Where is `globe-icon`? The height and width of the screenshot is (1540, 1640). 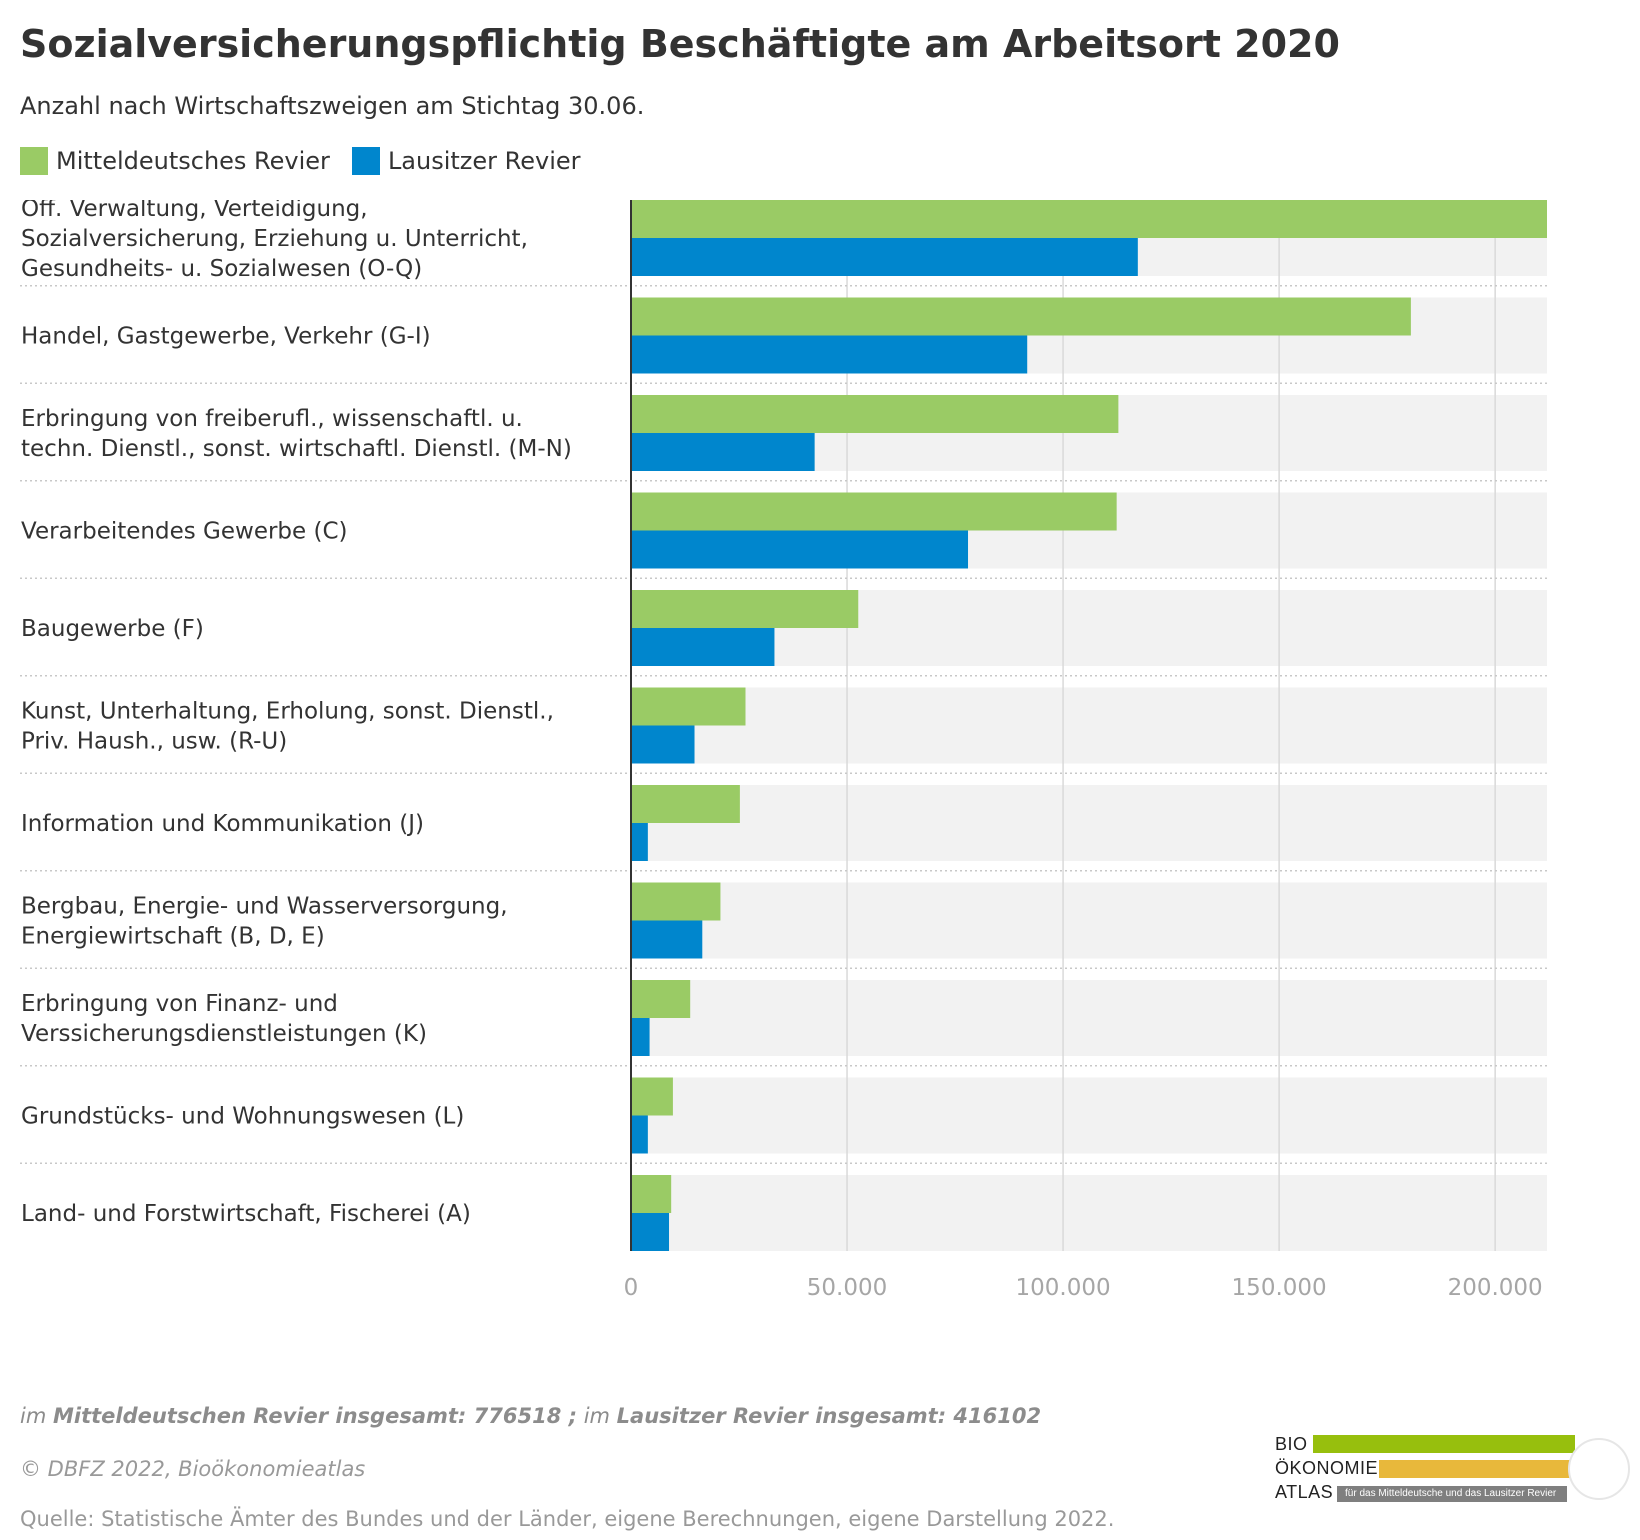 globe-icon is located at coordinates (1599, 1469).